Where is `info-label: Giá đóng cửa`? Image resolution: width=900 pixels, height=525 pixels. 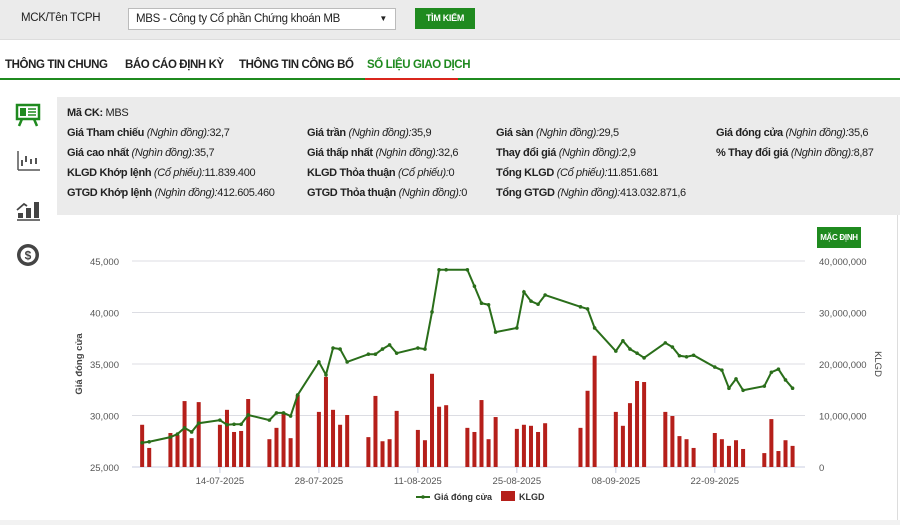 info-label: Giá đóng cửa is located at coordinates (749, 133).